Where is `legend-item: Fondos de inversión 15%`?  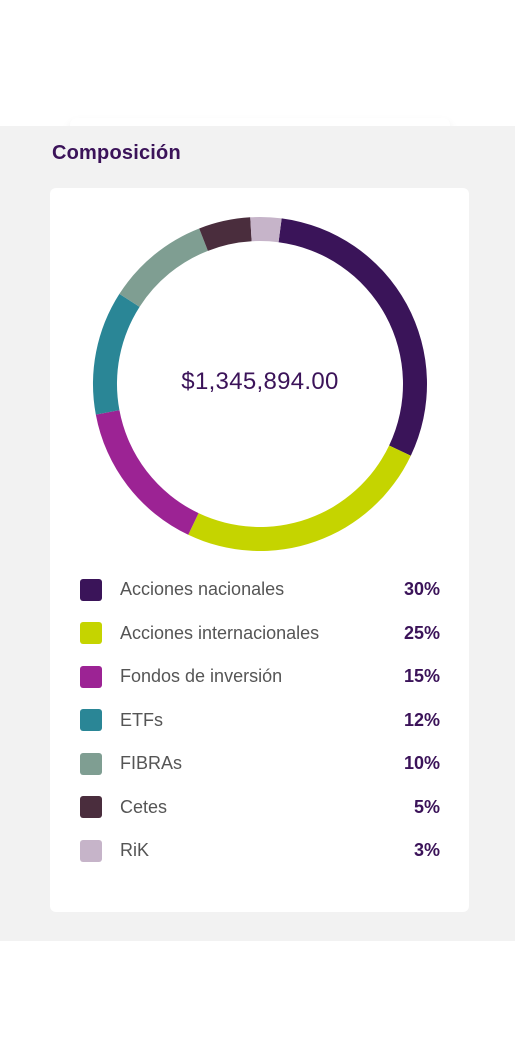
legend-item: Fondos de inversión 15% is located at coordinates (260, 677).